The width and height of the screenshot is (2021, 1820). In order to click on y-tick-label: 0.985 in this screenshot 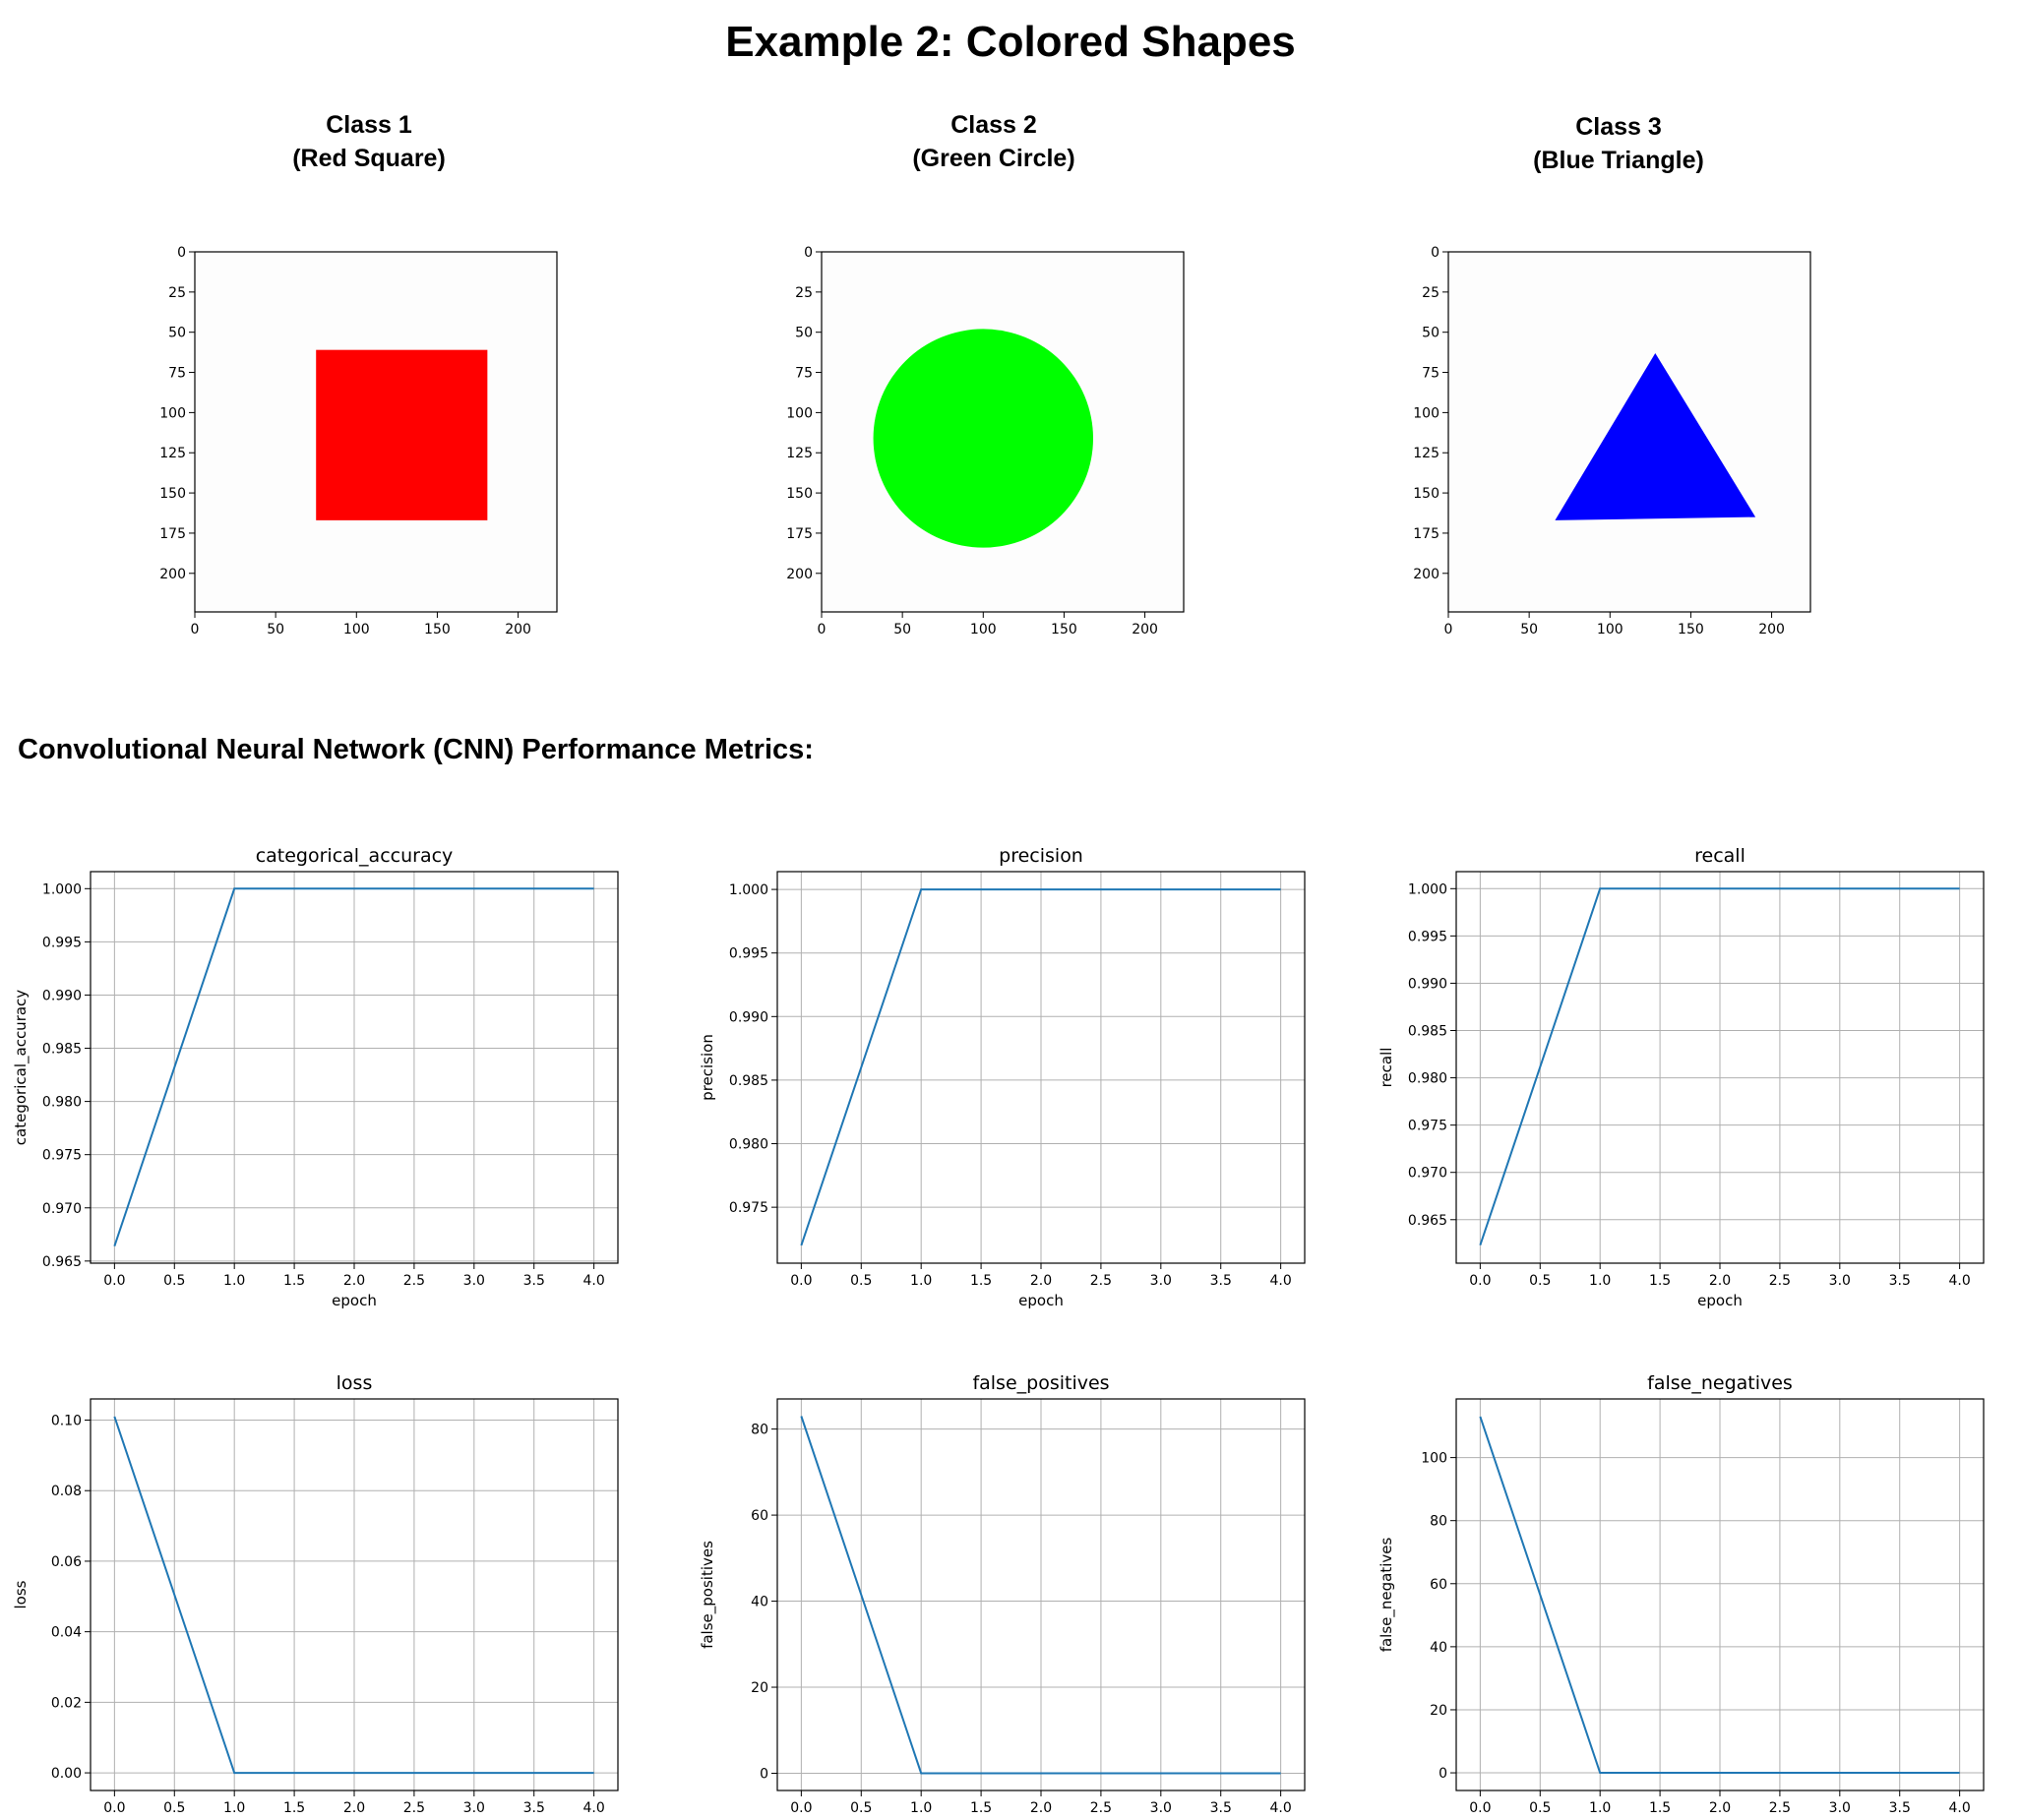, I will do `click(62, 1050)`.